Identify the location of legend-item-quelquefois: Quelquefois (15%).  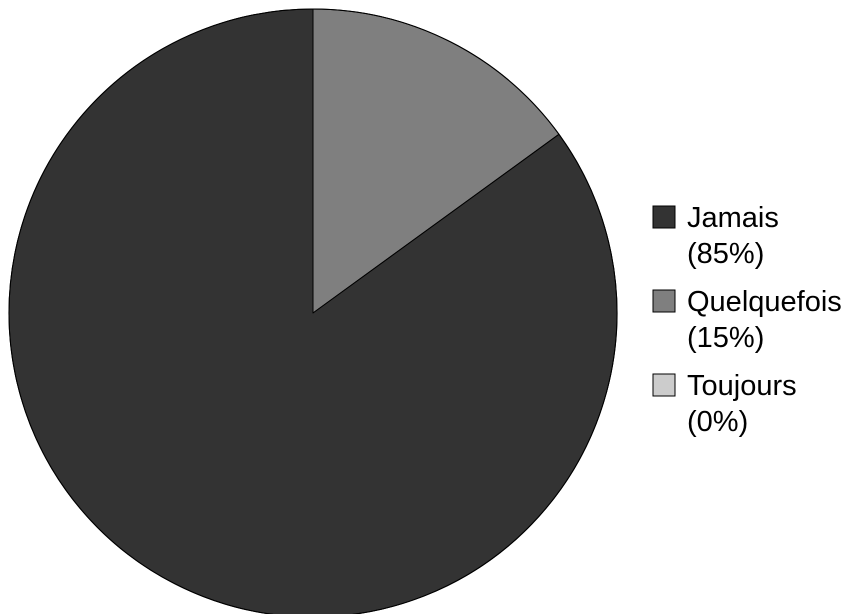
(747, 320).